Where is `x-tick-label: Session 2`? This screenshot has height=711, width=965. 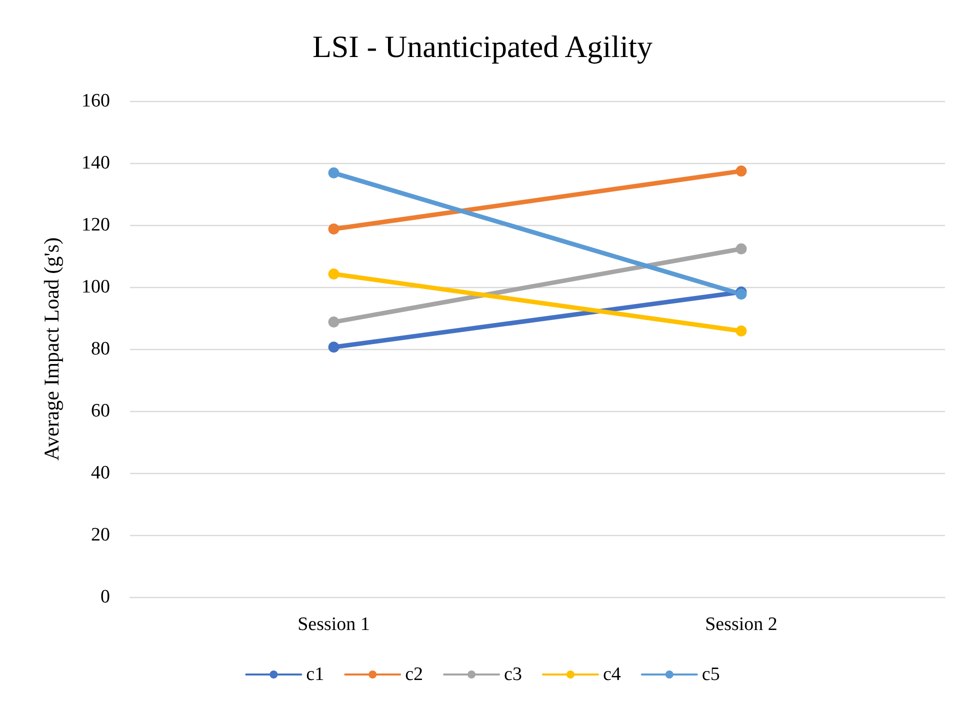 x-tick-label: Session 2 is located at coordinates (741, 624).